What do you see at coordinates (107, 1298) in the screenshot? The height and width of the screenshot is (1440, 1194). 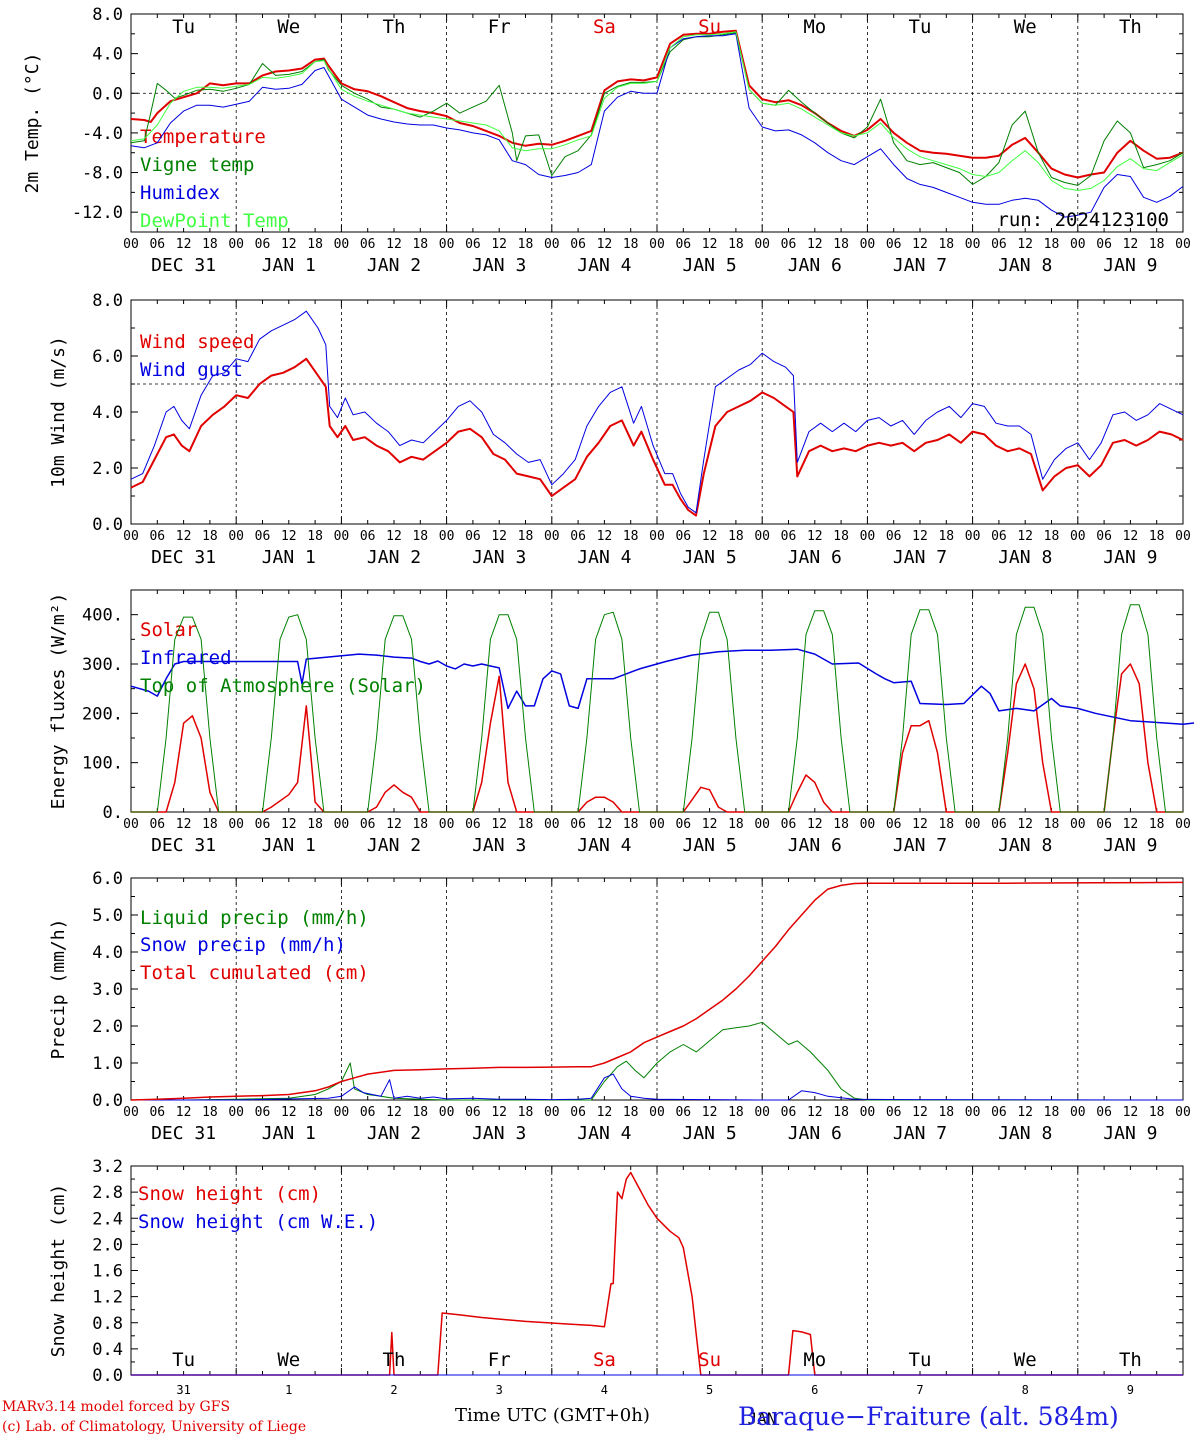 I see `y-tick-label: 1.2` at bounding box center [107, 1298].